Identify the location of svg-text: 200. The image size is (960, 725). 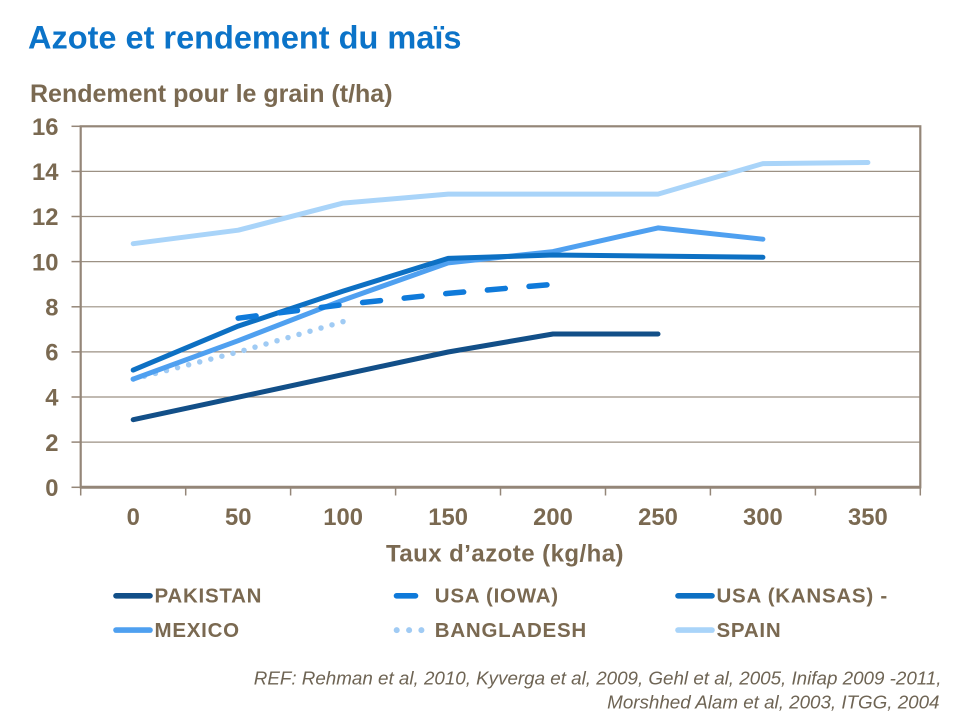
(553, 517).